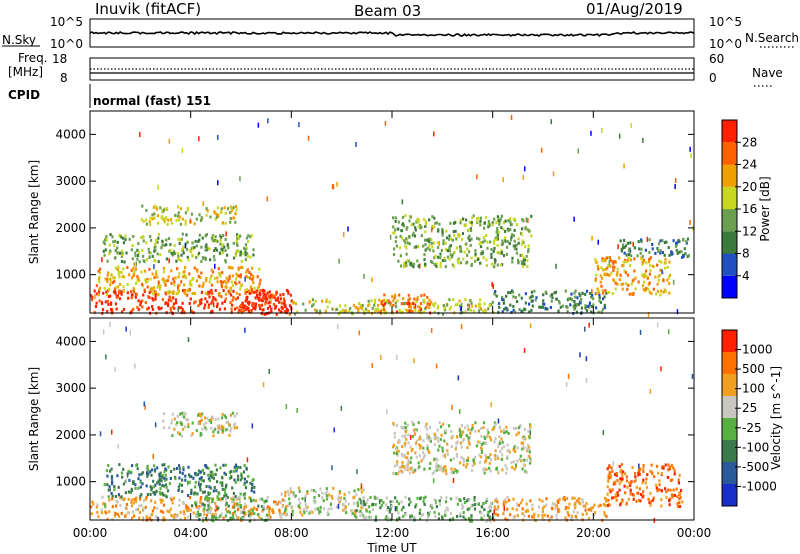 Image resolution: width=800 pixels, height=554 pixels. Describe the element at coordinates (19, 40) in the screenshot. I see `nsky-label: N.Sky` at that location.